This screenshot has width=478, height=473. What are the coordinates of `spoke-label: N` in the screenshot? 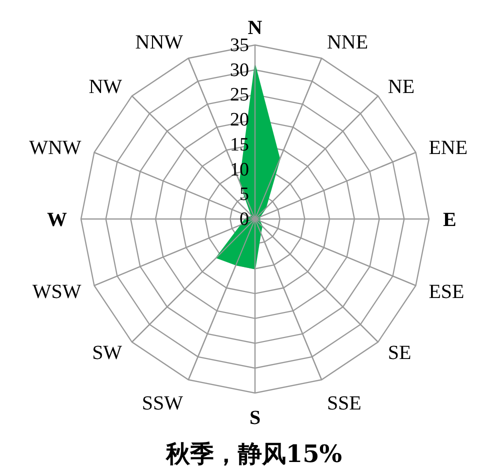 It's located at (255, 28).